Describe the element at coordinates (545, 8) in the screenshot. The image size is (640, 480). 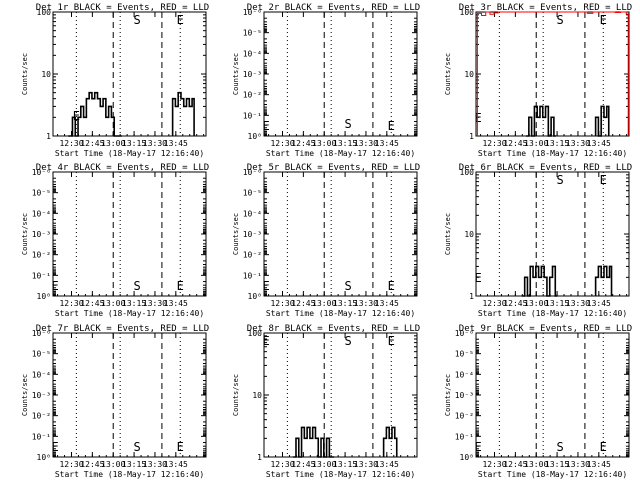
I see `panel-title: Det 3r BLACK = Events, RED = LLD` at that location.